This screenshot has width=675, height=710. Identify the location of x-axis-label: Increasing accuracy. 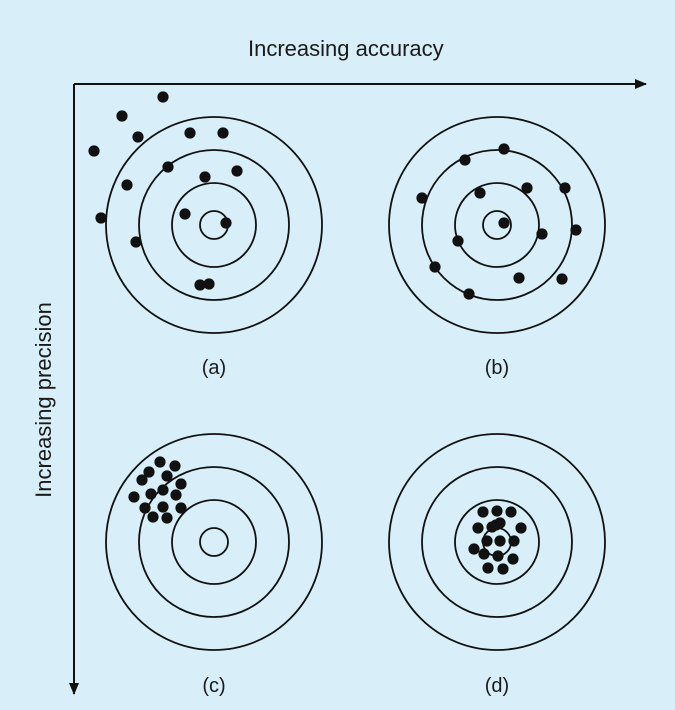
(346, 48).